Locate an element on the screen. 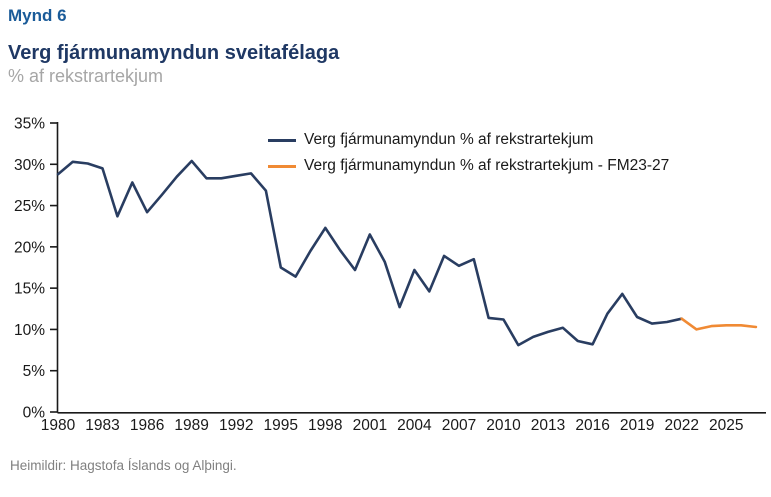 The image size is (771, 497). x-tick-label: 1986 is located at coordinates (147, 425).